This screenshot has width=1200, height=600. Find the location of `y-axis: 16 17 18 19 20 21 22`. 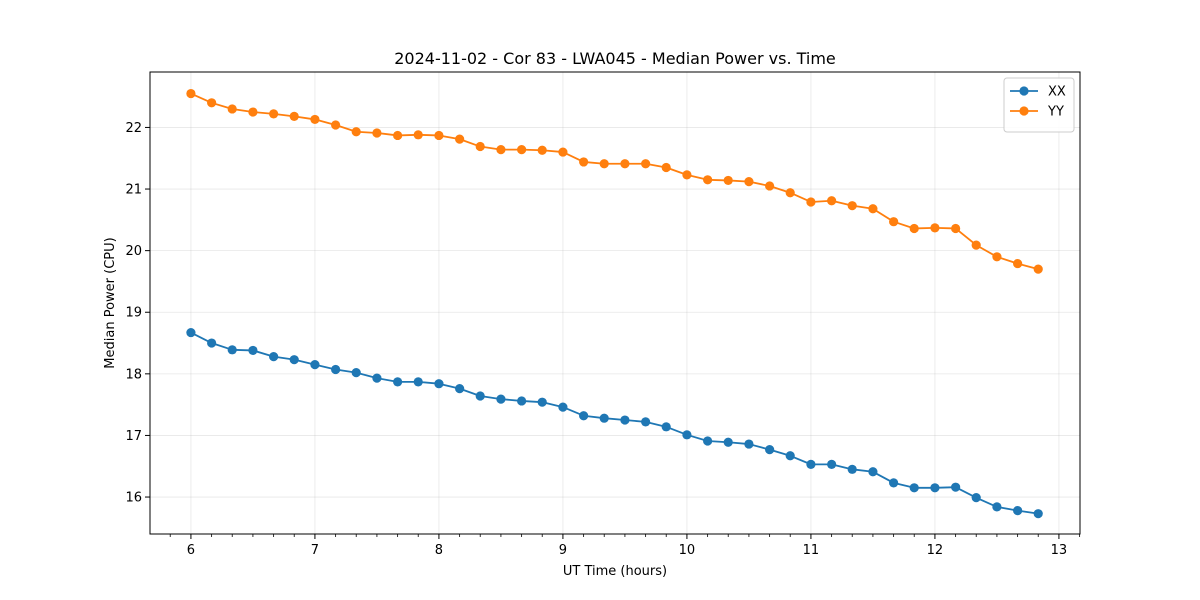

y-axis: 16 17 18 19 20 21 22 is located at coordinates (137, 313).